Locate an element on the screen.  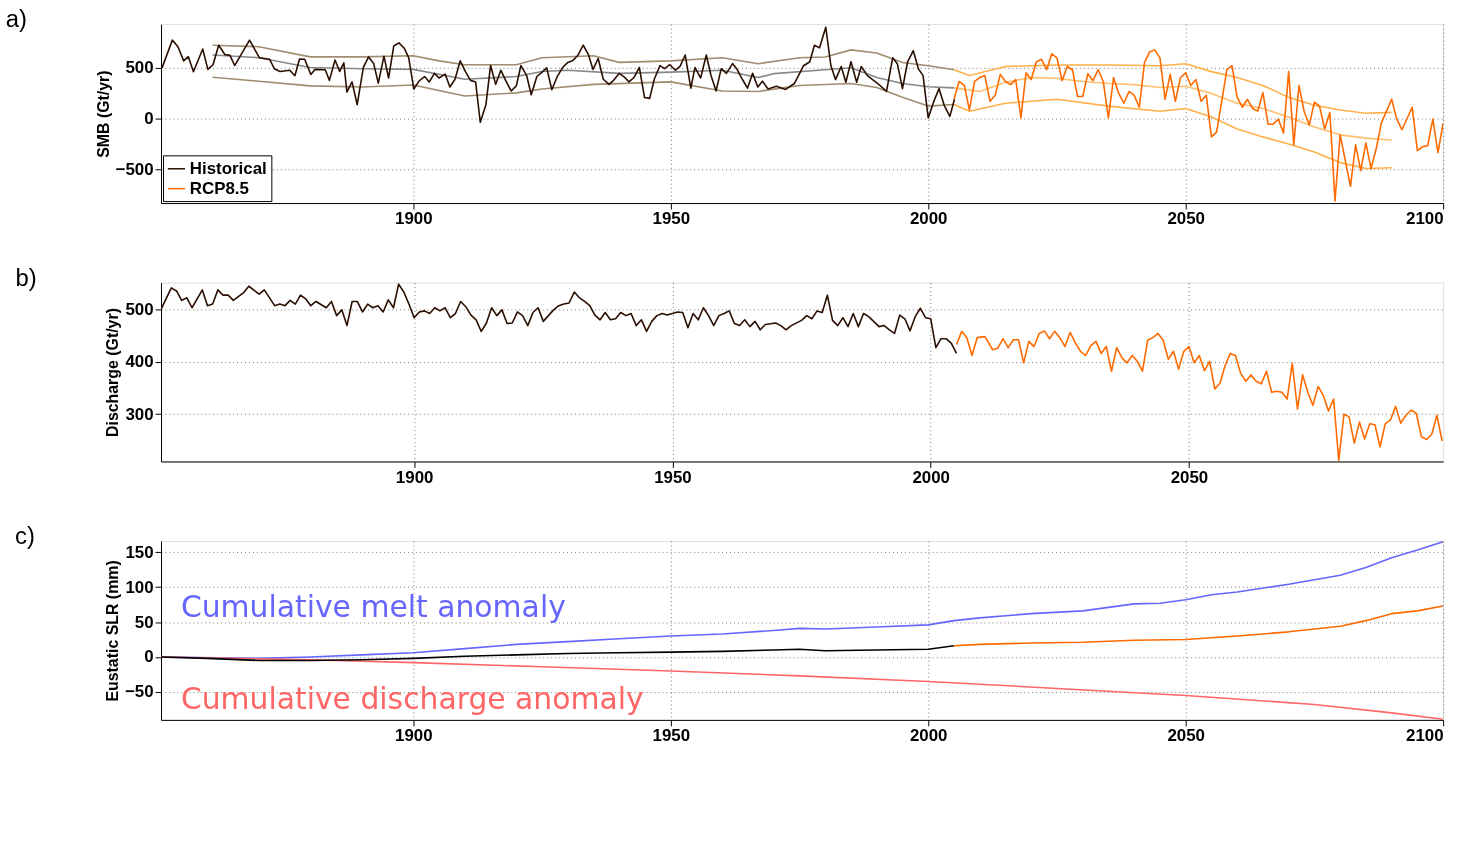
y-tick-label: 50 is located at coordinates (144, 622).